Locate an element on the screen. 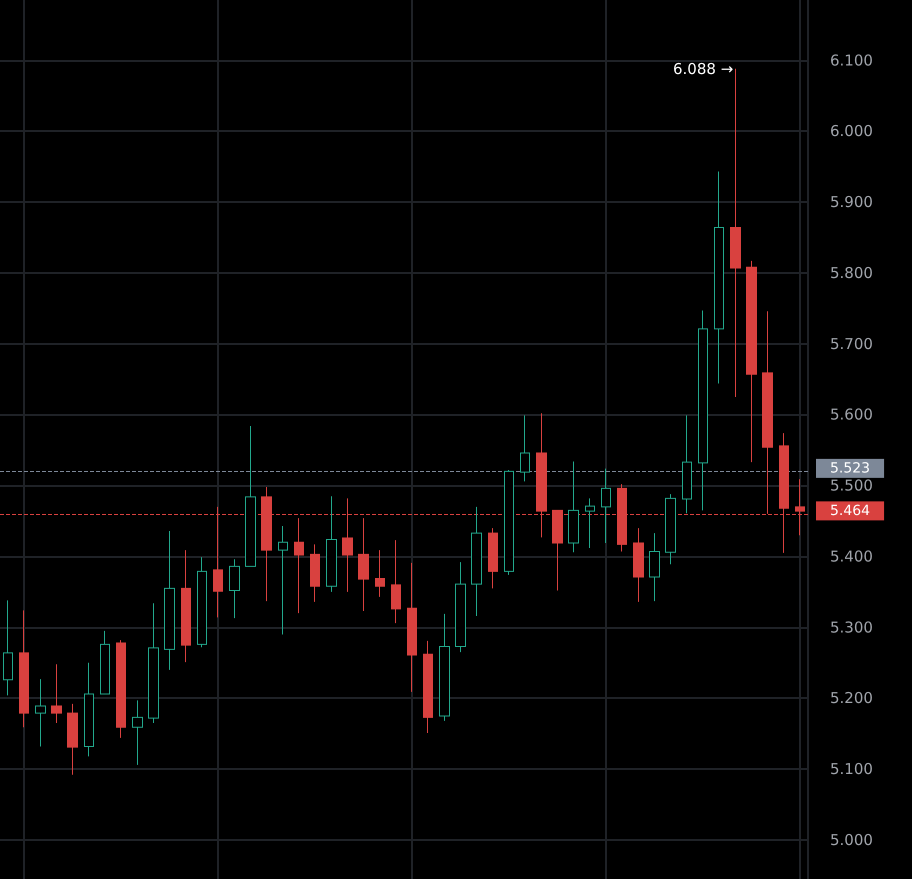  ref-line-label: 5.523 is located at coordinates (850, 468).